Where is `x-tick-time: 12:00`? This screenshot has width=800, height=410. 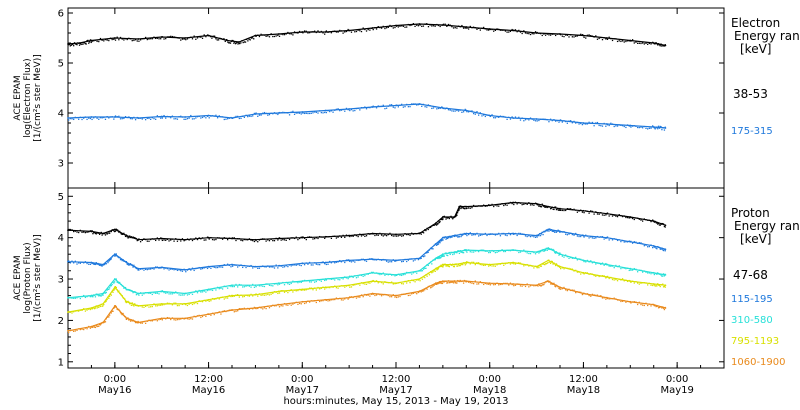
x-tick-time: 12:00 is located at coordinates (208, 379).